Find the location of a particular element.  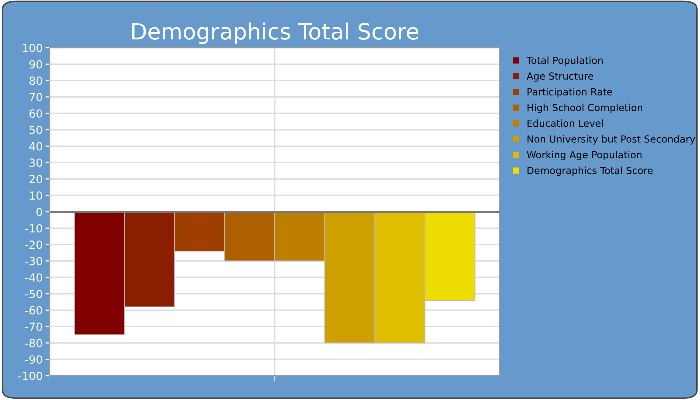

legend-label: Education Level is located at coordinates (566, 124).